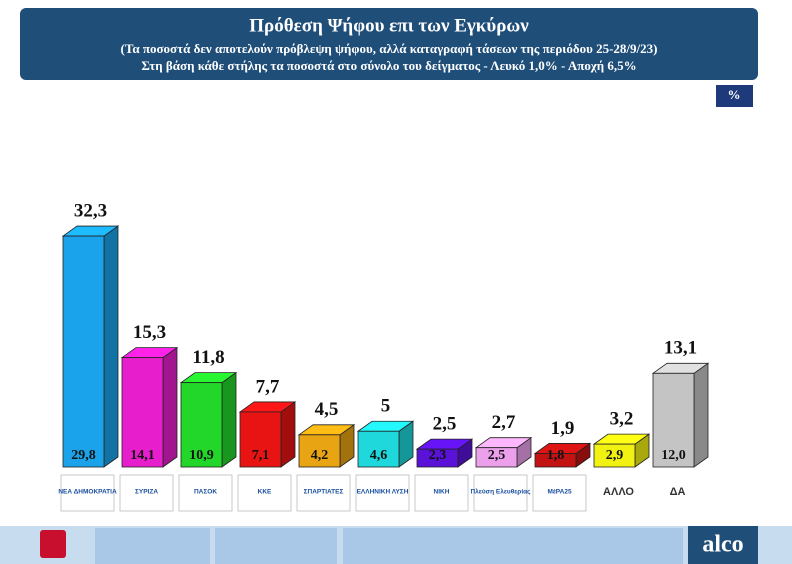 Image resolution: width=792 pixels, height=564 pixels. What do you see at coordinates (680, 348) in the screenshot?
I see `value-label: 13,1` at bounding box center [680, 348].